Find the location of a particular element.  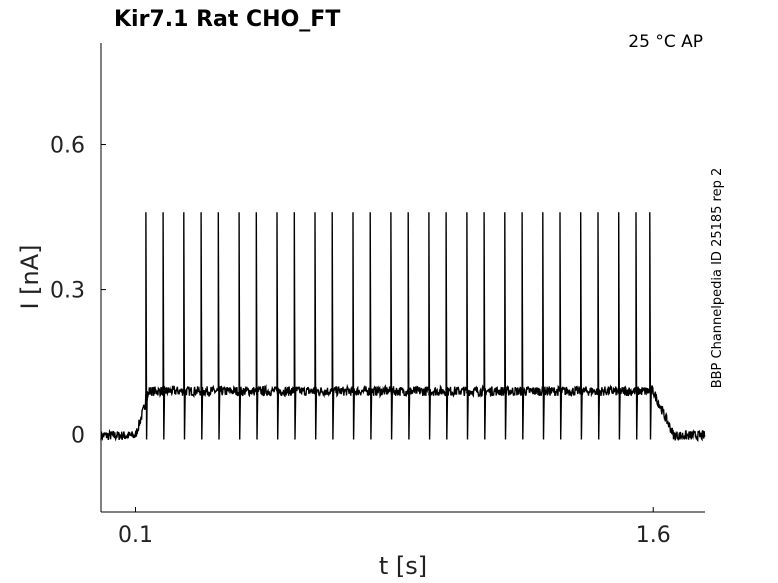

y-tick-label: 0.6 is located at coordinates (67, 146).